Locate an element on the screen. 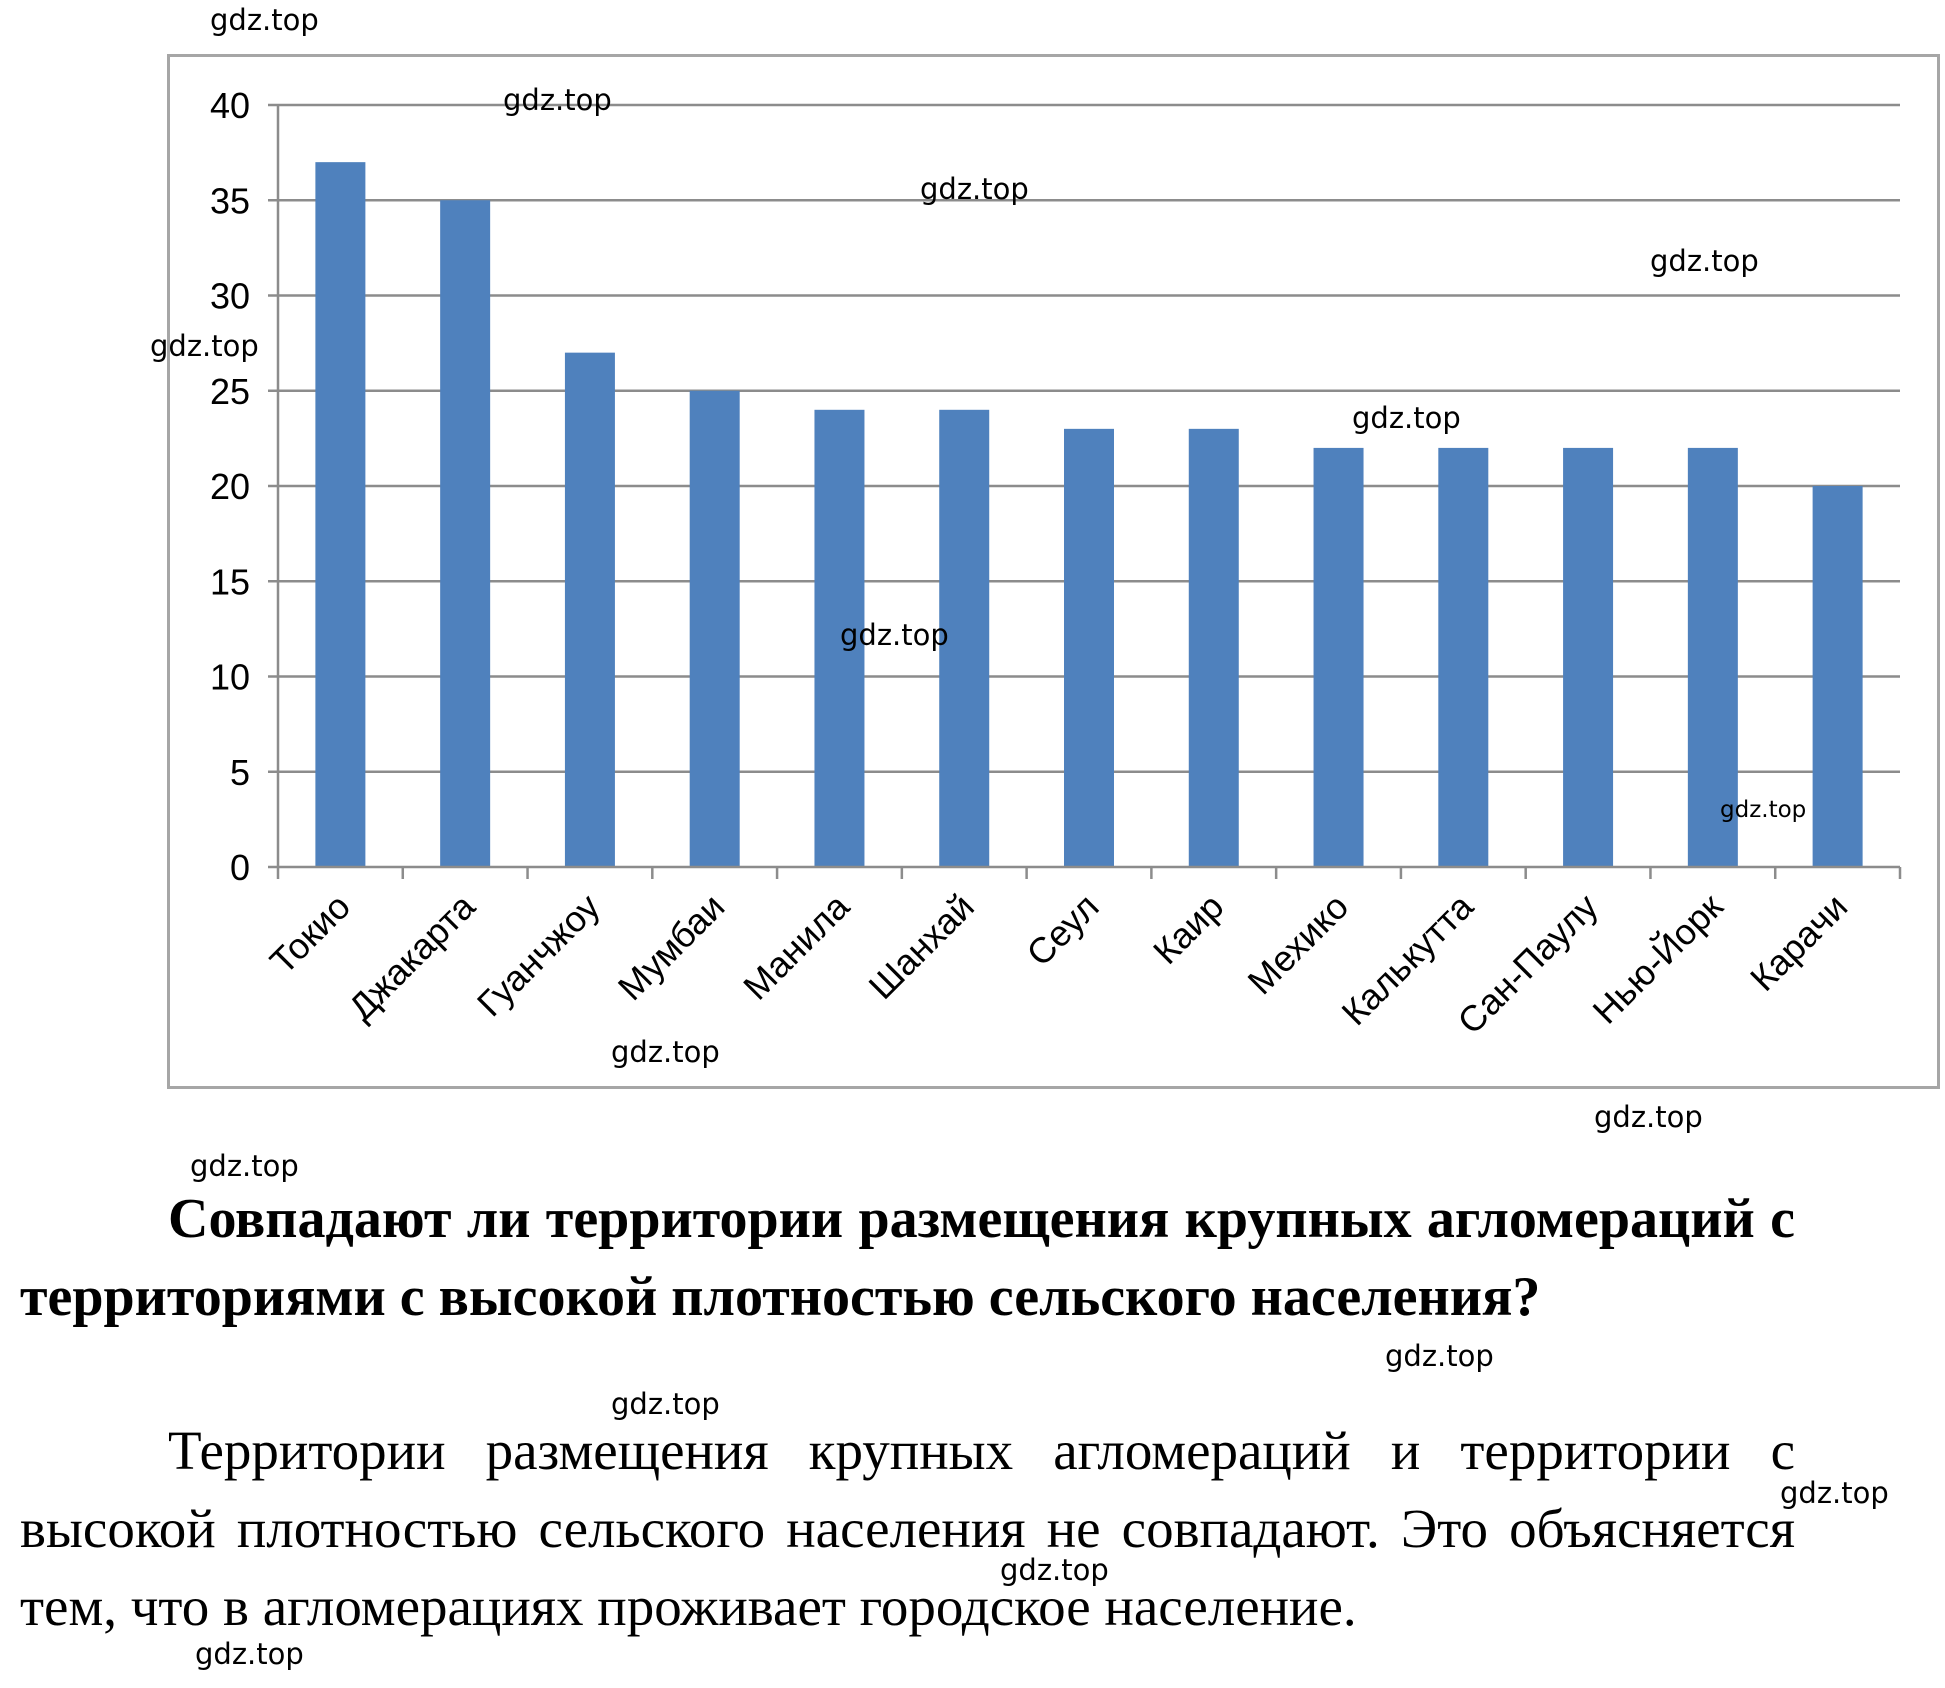  x-tick-label: Сеул is located at coordinates (1062, 930).